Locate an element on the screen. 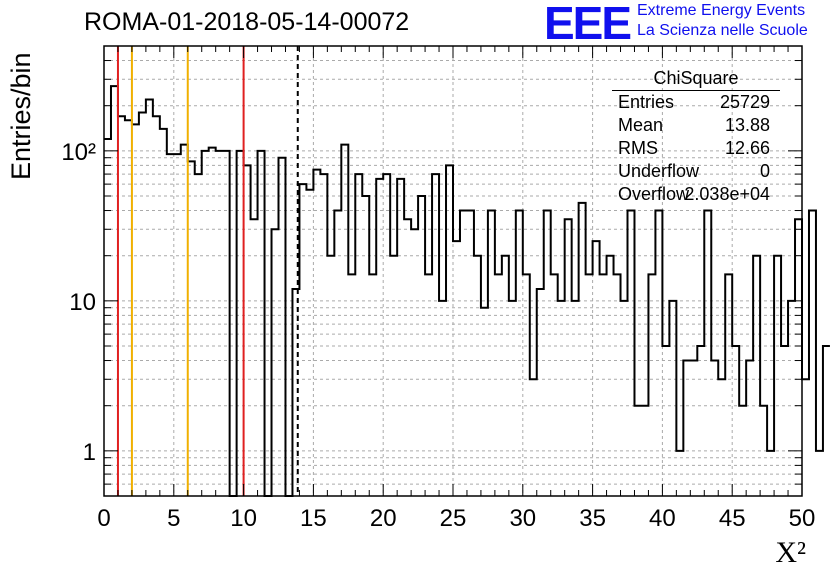 Image resolution: width=836 pixels, height=572 pixels. x-tick-label: 10 is located at coordinates (243, 518).